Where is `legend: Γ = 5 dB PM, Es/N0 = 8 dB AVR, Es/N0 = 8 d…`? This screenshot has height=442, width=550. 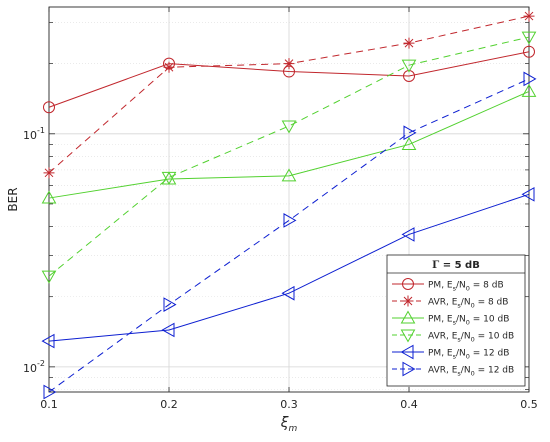
legend: Γ = 5 dB PM, Es/N0 = 8 dB AVR, Es/N0 = 8 d… is located at coordinates (456, 320).